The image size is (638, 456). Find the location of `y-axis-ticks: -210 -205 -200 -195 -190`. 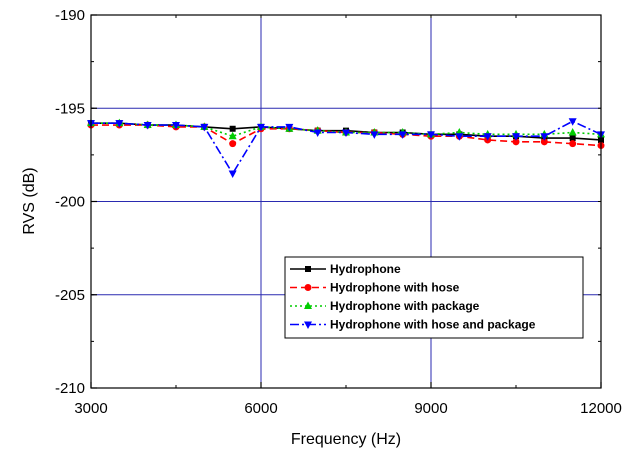

y-axis-ticks: -210 -205 -200 -195 -190 is located at coordinates (76, 202).